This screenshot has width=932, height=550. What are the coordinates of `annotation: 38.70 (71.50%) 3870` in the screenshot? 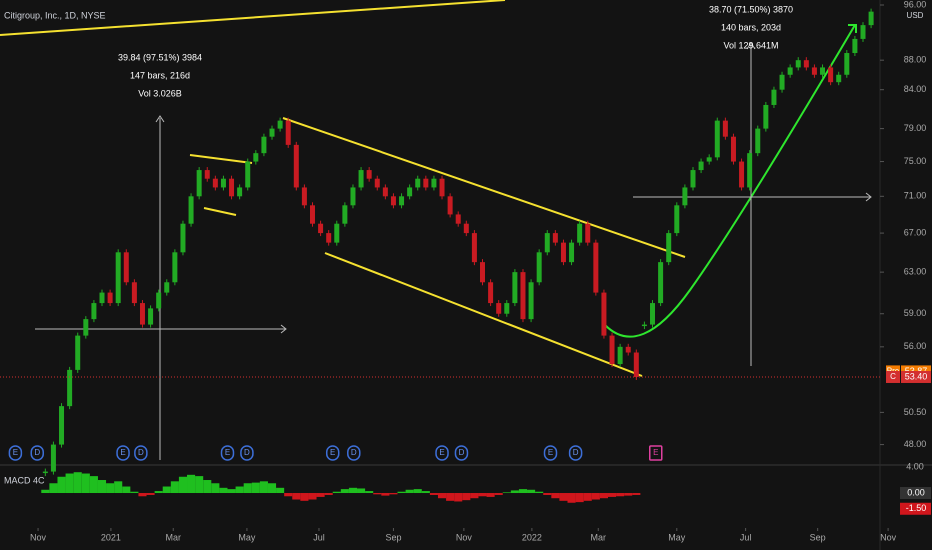 It's located at (751, 9).